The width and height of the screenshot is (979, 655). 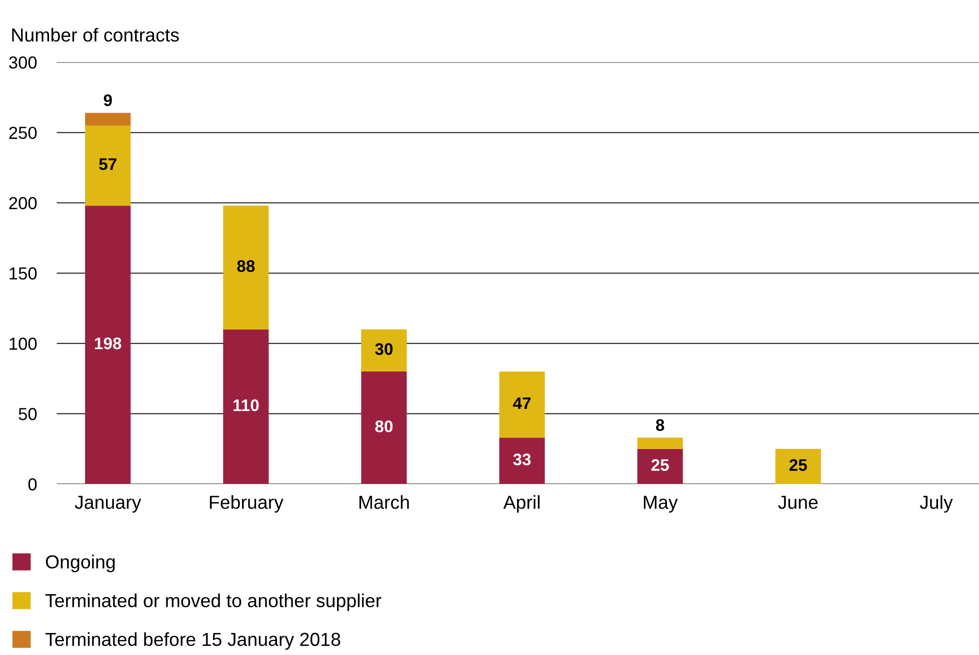 I want to click on y-tick-label: 50, so click(x=27, y=414).